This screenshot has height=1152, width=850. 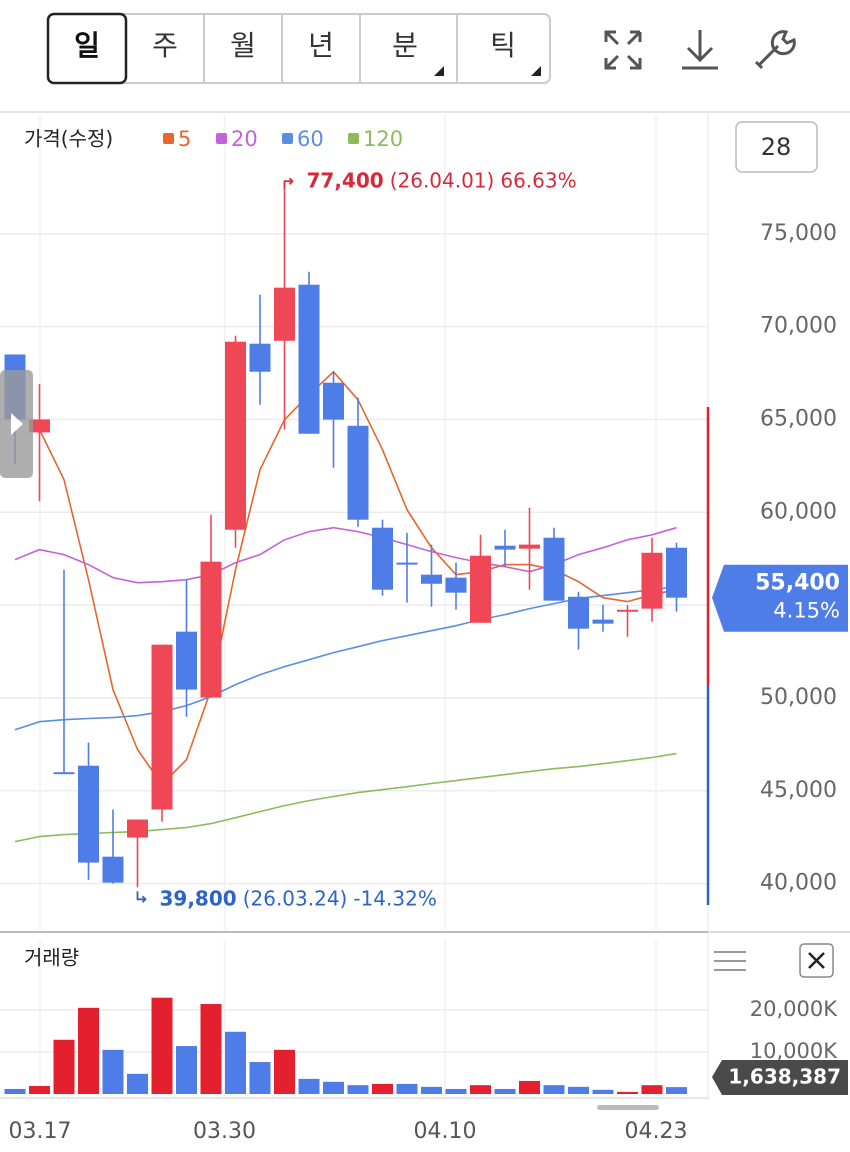 What do you see at coordinates (700, 50) in the screenshot?
I see `download-icon` at bounding box center [700, 50].